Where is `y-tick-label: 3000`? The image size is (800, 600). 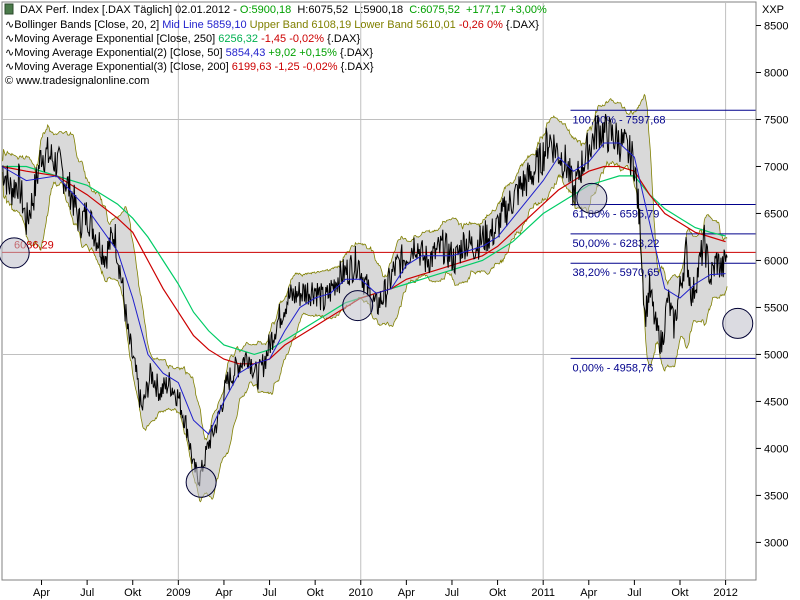
y-tick-label: 3000 is located at coordinates (776, 543).